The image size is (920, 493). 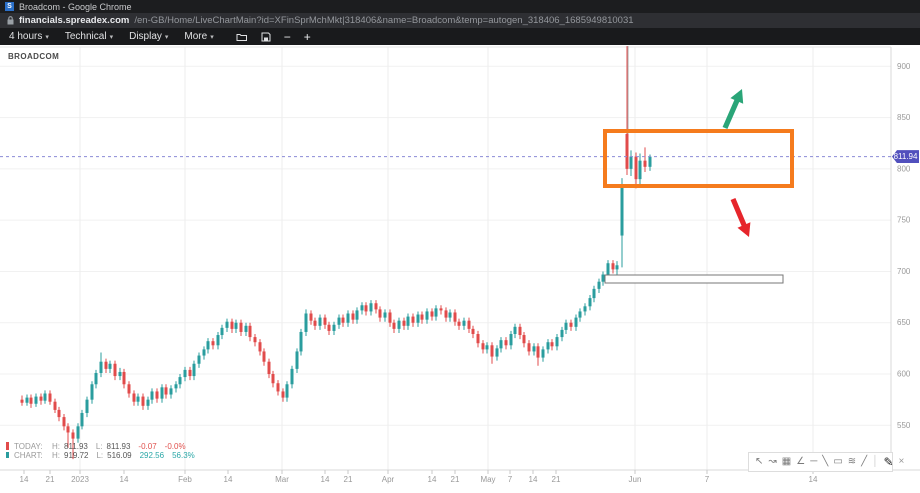 I want to click on timeframe-menu: 4 hours ▾, so click(x=29, y=36).